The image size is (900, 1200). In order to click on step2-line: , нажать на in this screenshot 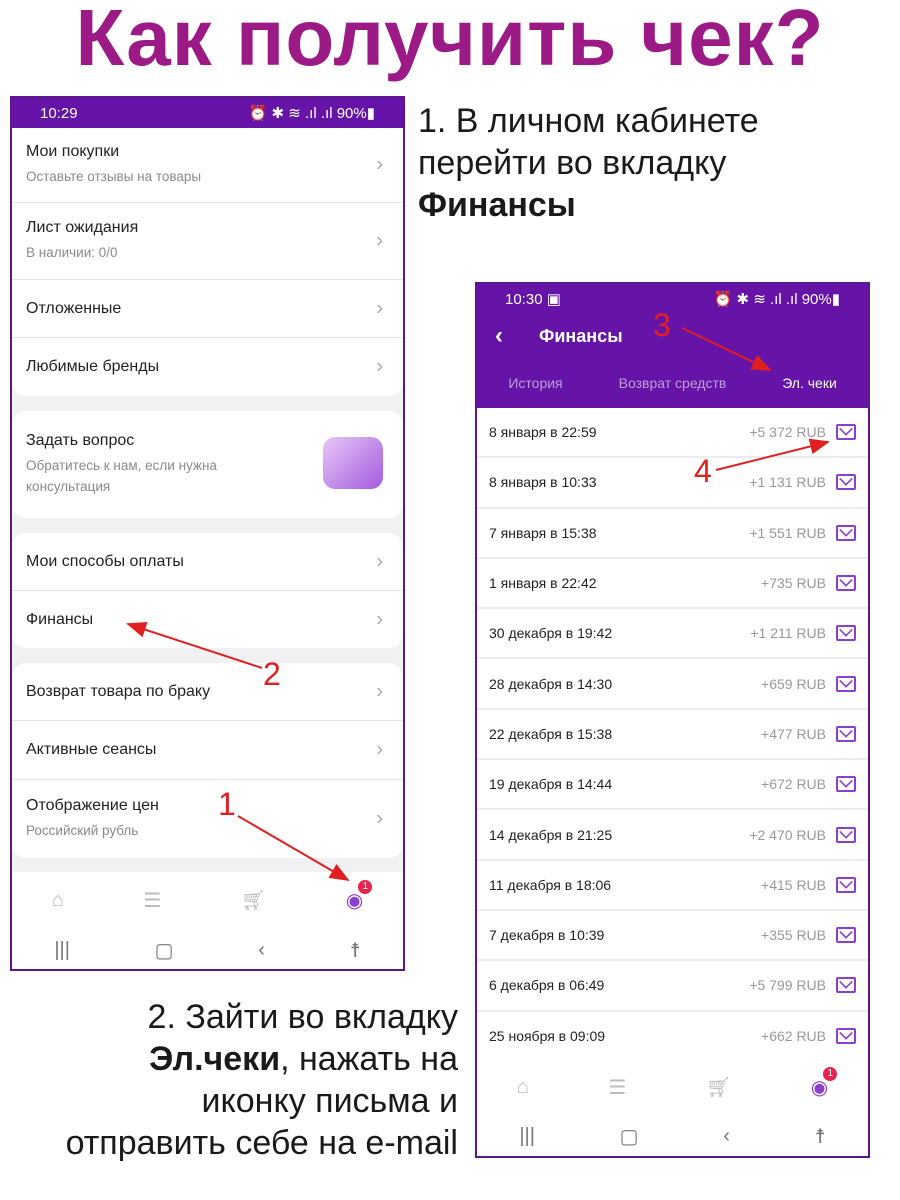, I will do `click(369, 1059)`.